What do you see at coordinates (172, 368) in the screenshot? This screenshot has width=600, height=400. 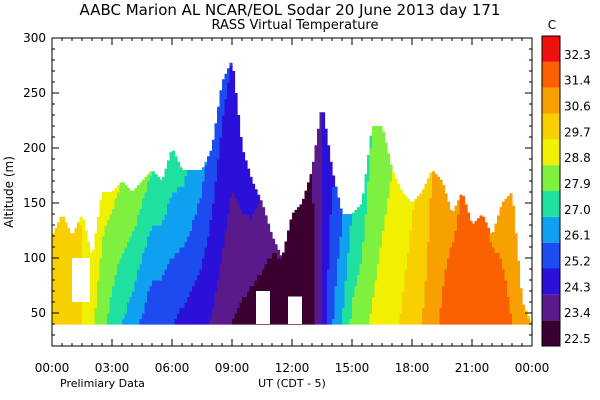 I see `x-tick-label: 06:00` at bounding box center [172, 368].